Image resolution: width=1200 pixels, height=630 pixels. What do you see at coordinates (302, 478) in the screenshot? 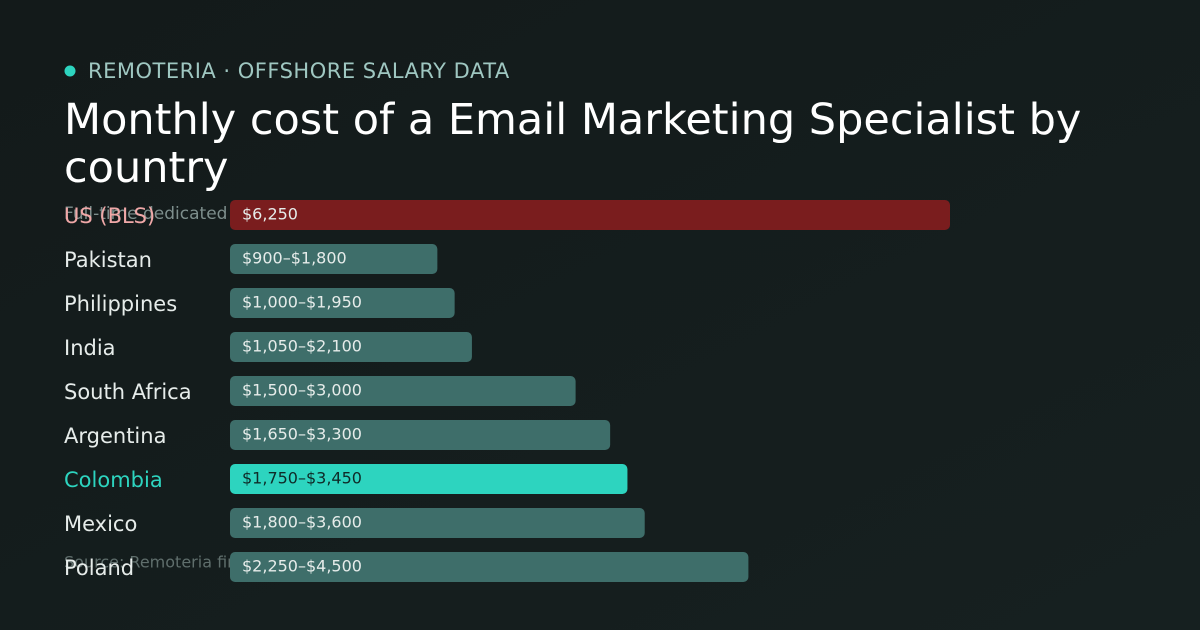
I see `value-label: $1,750–$3,450` at bounding box center [302, 478].